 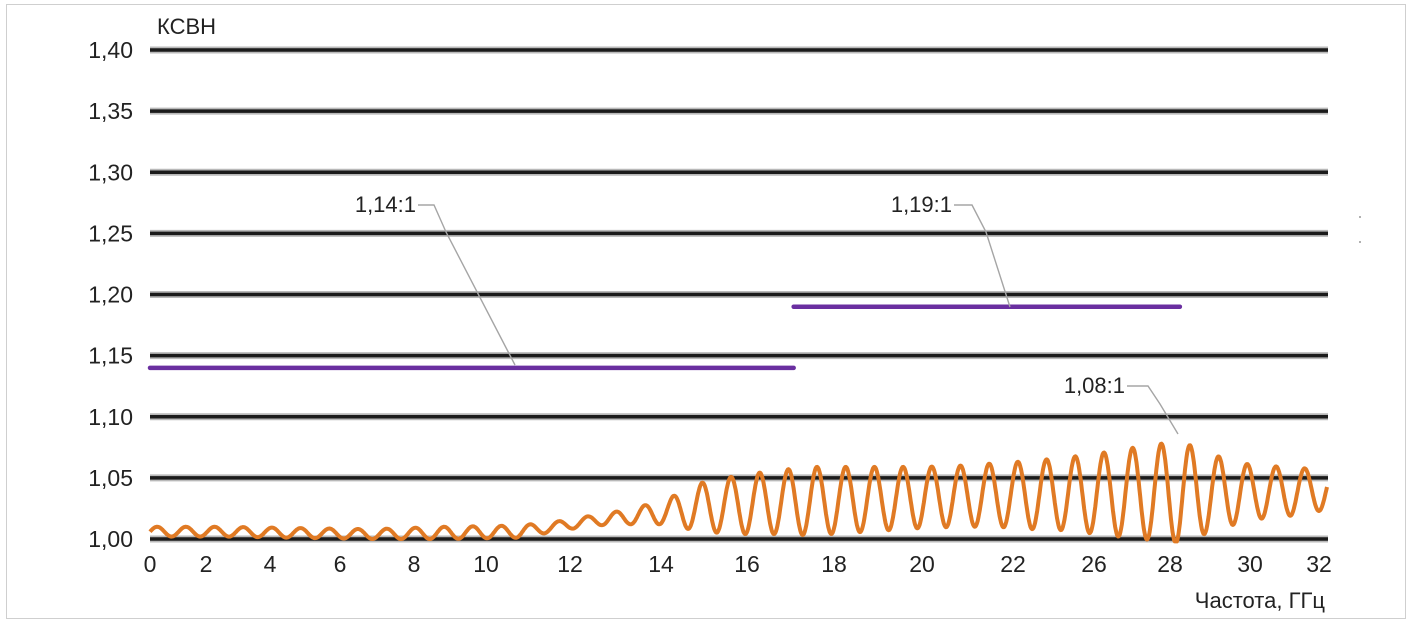 What do you see at coordinates (570, 564) in the screenshot?
I see `x-tick-label: 12` at bounding box center [570, 564].